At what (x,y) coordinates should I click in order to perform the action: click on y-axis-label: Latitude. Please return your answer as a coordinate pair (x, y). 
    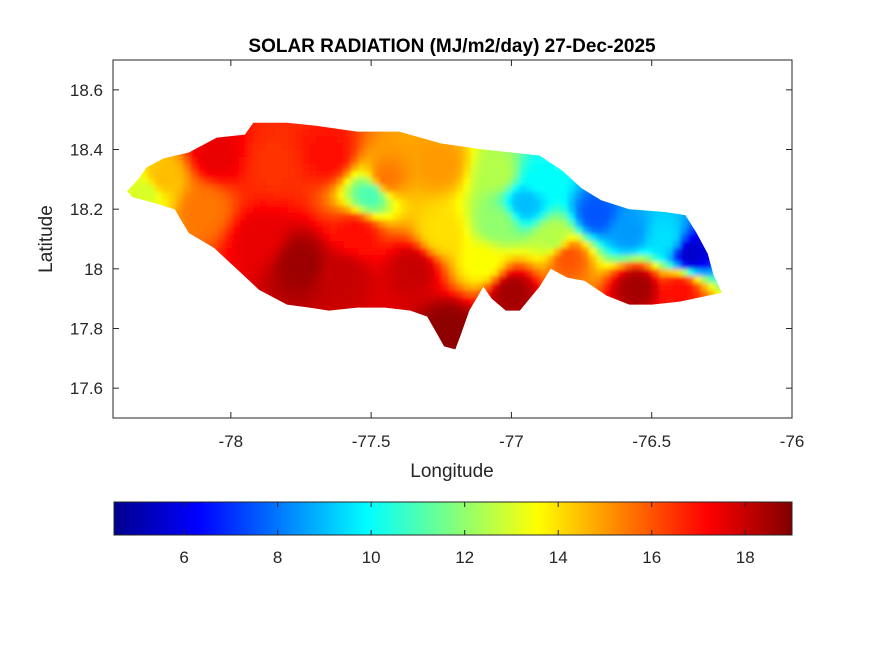
    Looking at the image, I should click on (46, 239).